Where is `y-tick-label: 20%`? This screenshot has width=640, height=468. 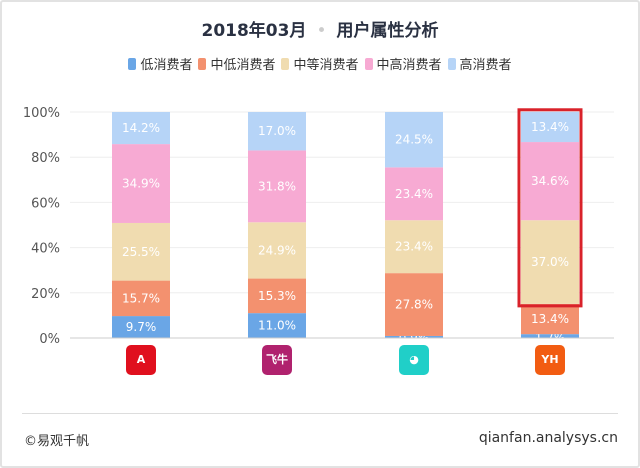 y-tick-label: 20% is located at coordinates (45, 294).